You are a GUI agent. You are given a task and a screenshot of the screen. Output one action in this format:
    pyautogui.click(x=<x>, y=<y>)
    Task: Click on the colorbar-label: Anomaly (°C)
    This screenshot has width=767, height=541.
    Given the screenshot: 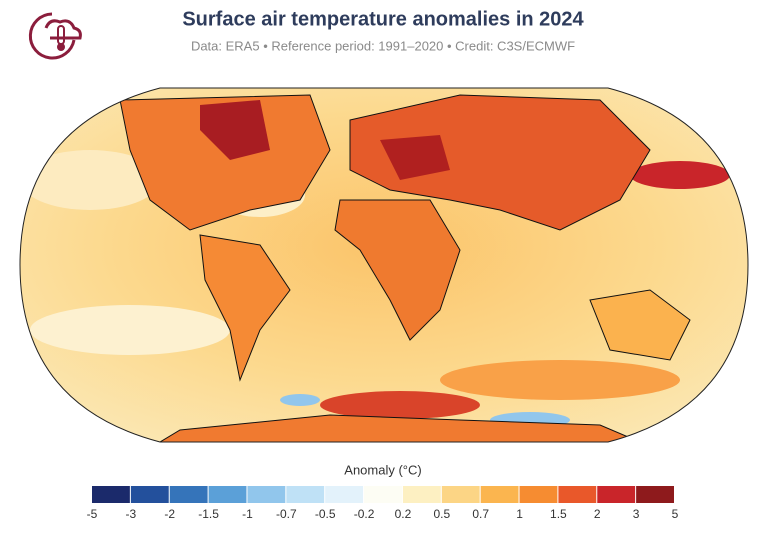 What is the action you would take?
    pyautogui.click(x=382, y=469)
    